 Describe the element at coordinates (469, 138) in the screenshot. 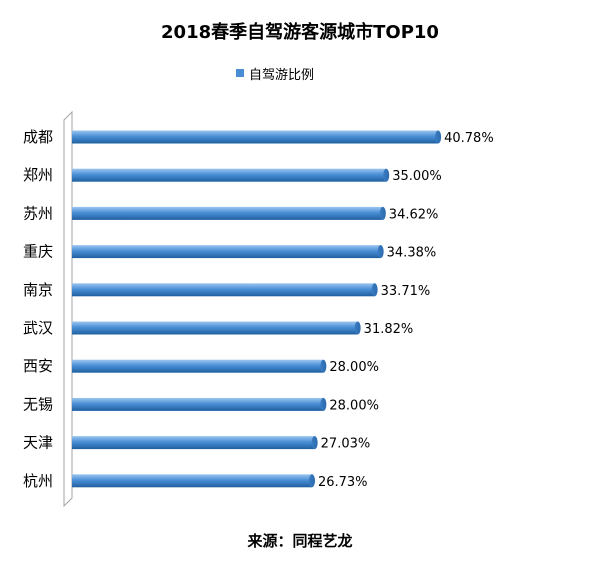

I see `data-label: 40.78%` at that location.